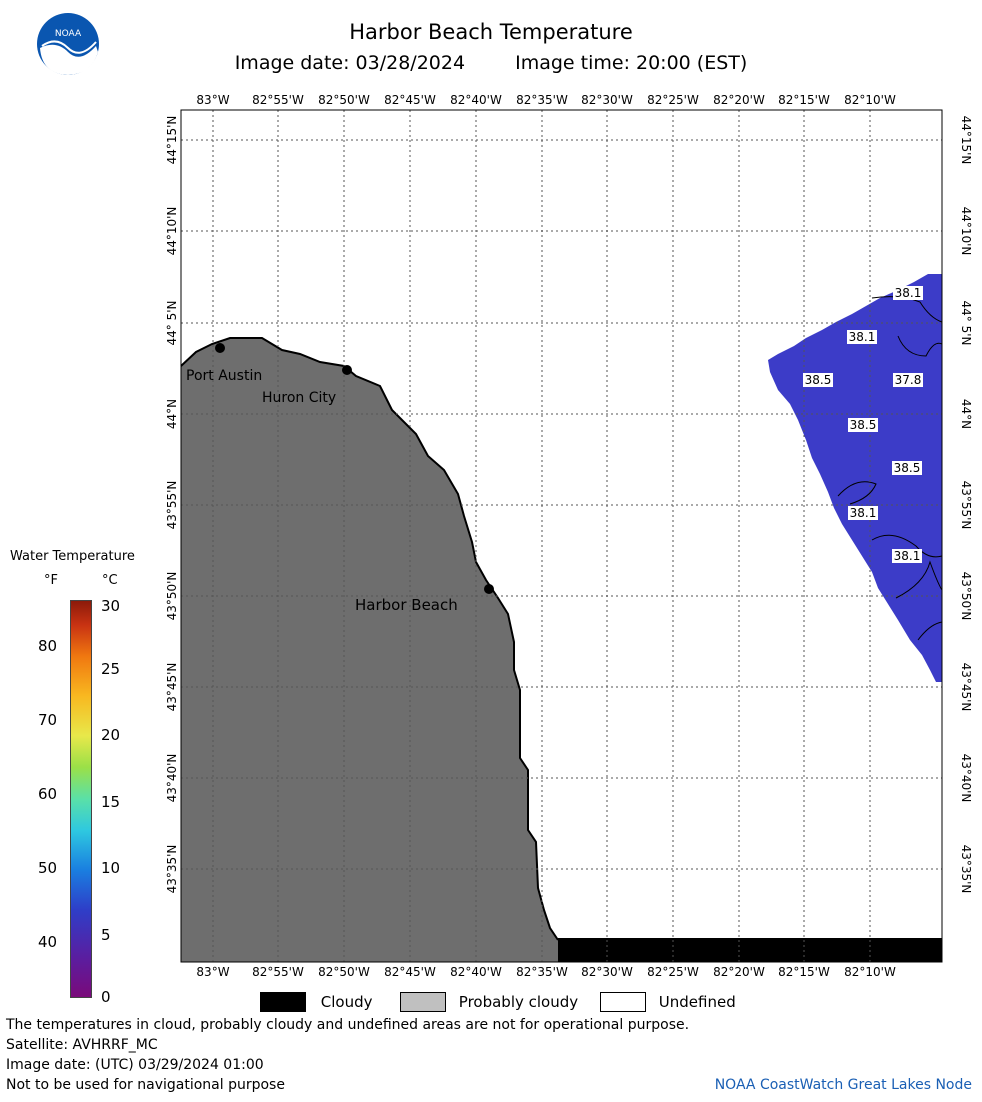 The height and width of the screenshot is (1102, 982). I want to click on cloudy-swatch, so click(283, 1002).